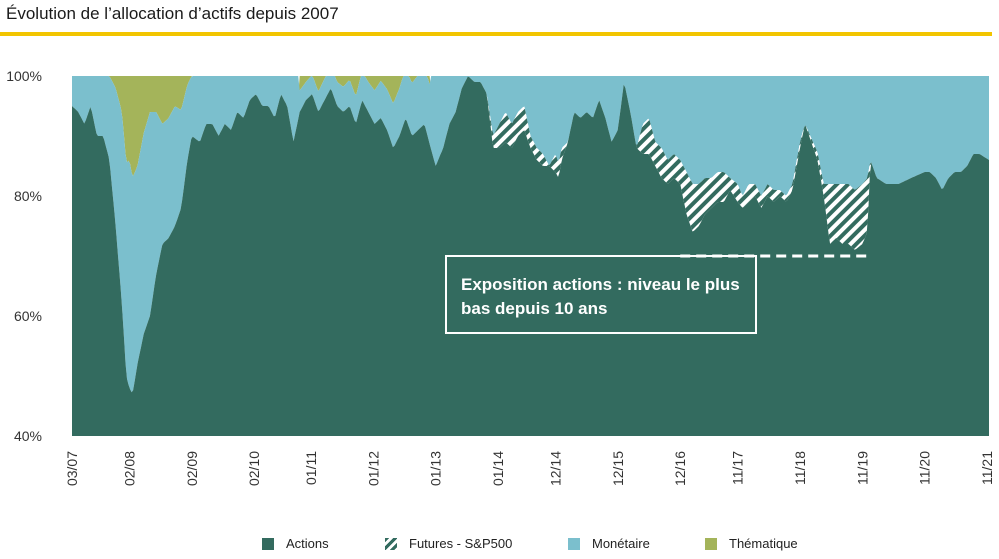  I want to click on legend-item-actions: Actions, so click(295, 543).